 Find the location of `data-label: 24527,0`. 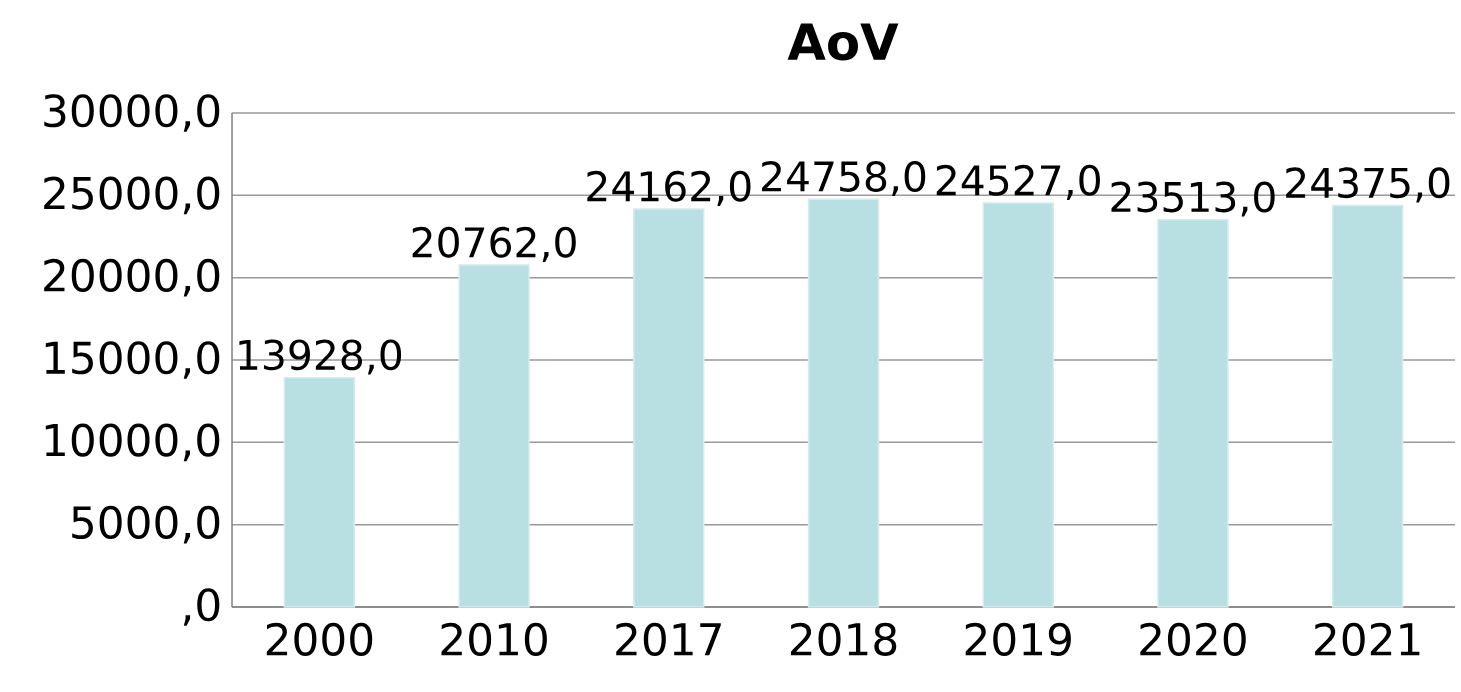

data-label: 24527,0 is located at coordinates (1018, 182).